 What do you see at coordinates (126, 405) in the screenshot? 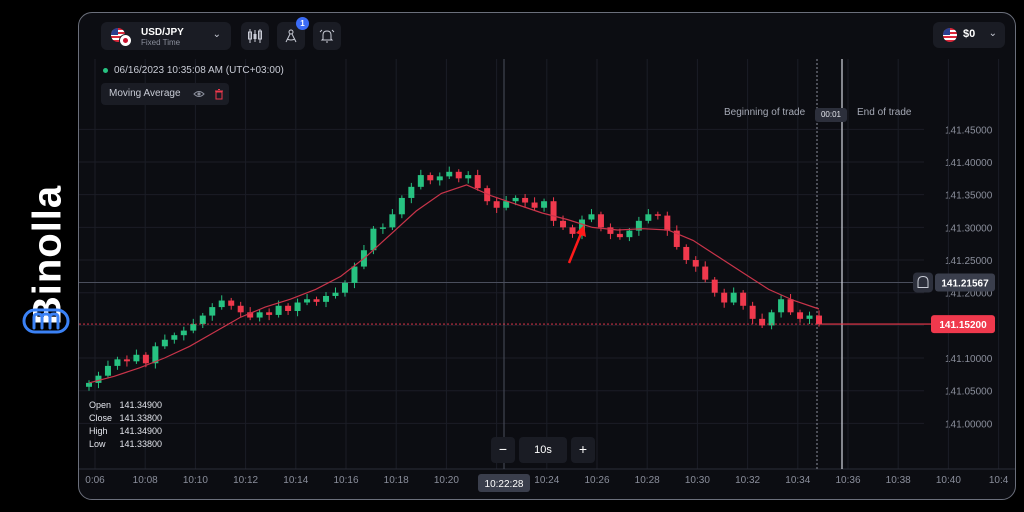
I see `ohlc-open: Open 141.34900` at bounding box center [126, 405].